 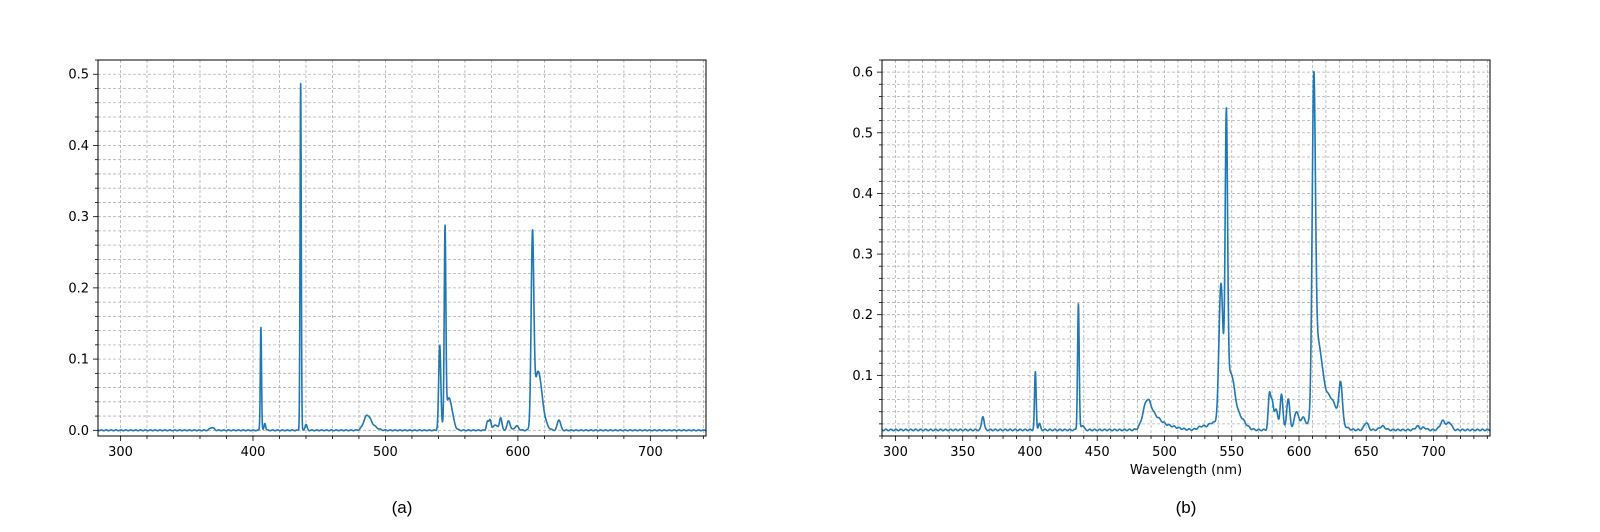 I want to click on y-tick-label: 0.6, so click(x=862, y=73).